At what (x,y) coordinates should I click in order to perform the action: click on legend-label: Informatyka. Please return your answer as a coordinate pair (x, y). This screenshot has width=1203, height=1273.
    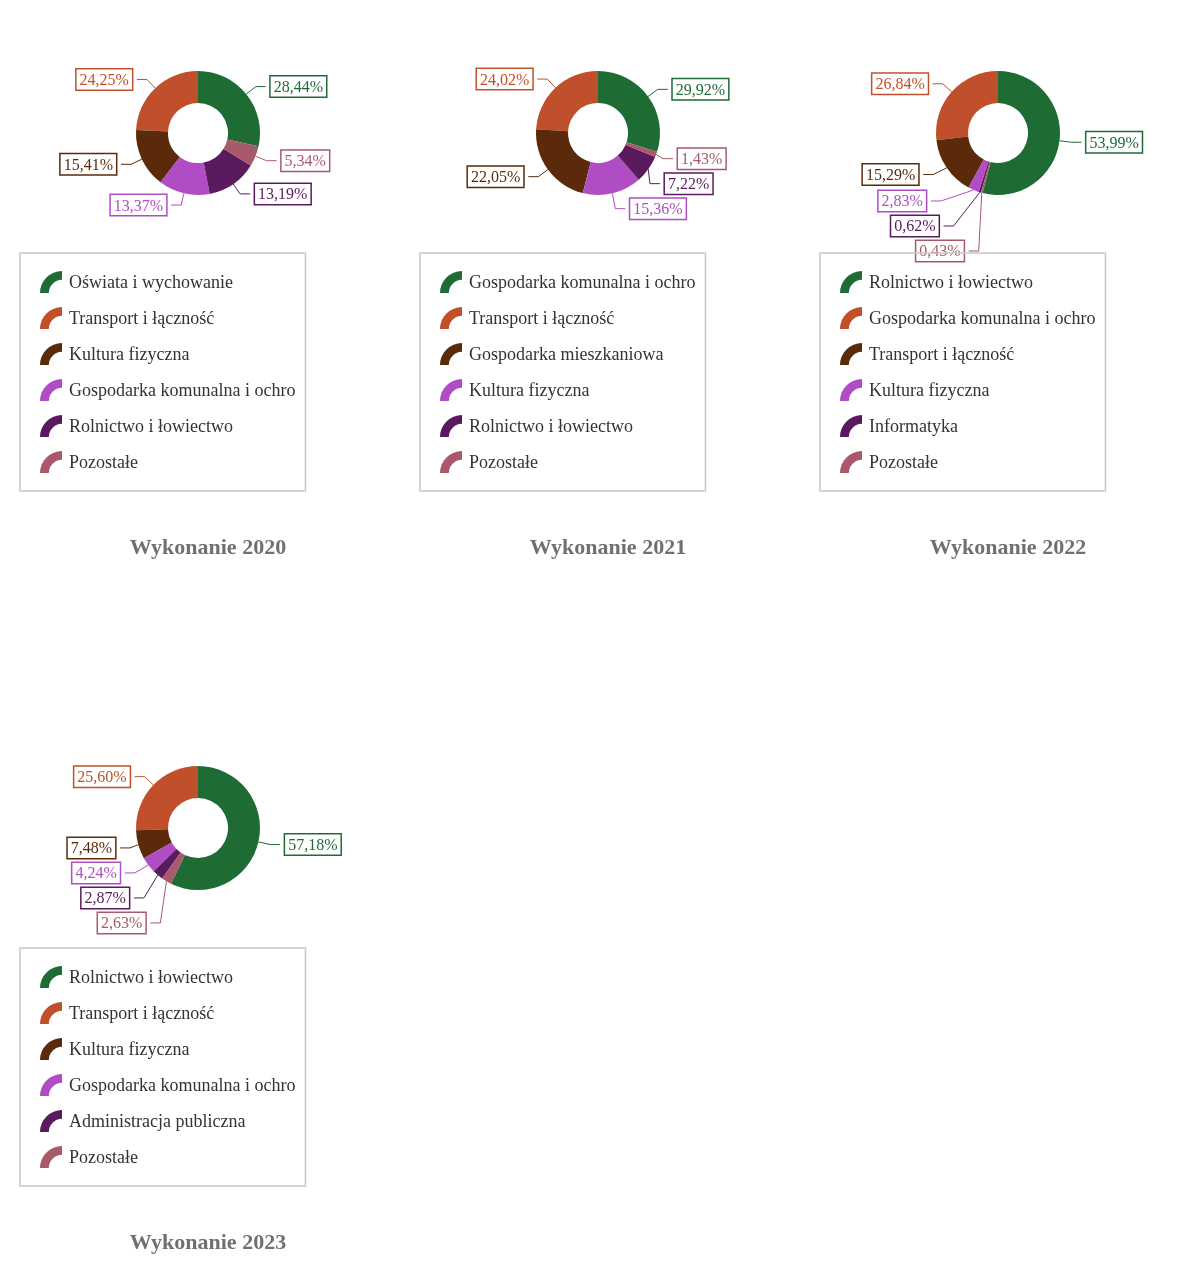
    Looking at the image, I should click on (913, 426).